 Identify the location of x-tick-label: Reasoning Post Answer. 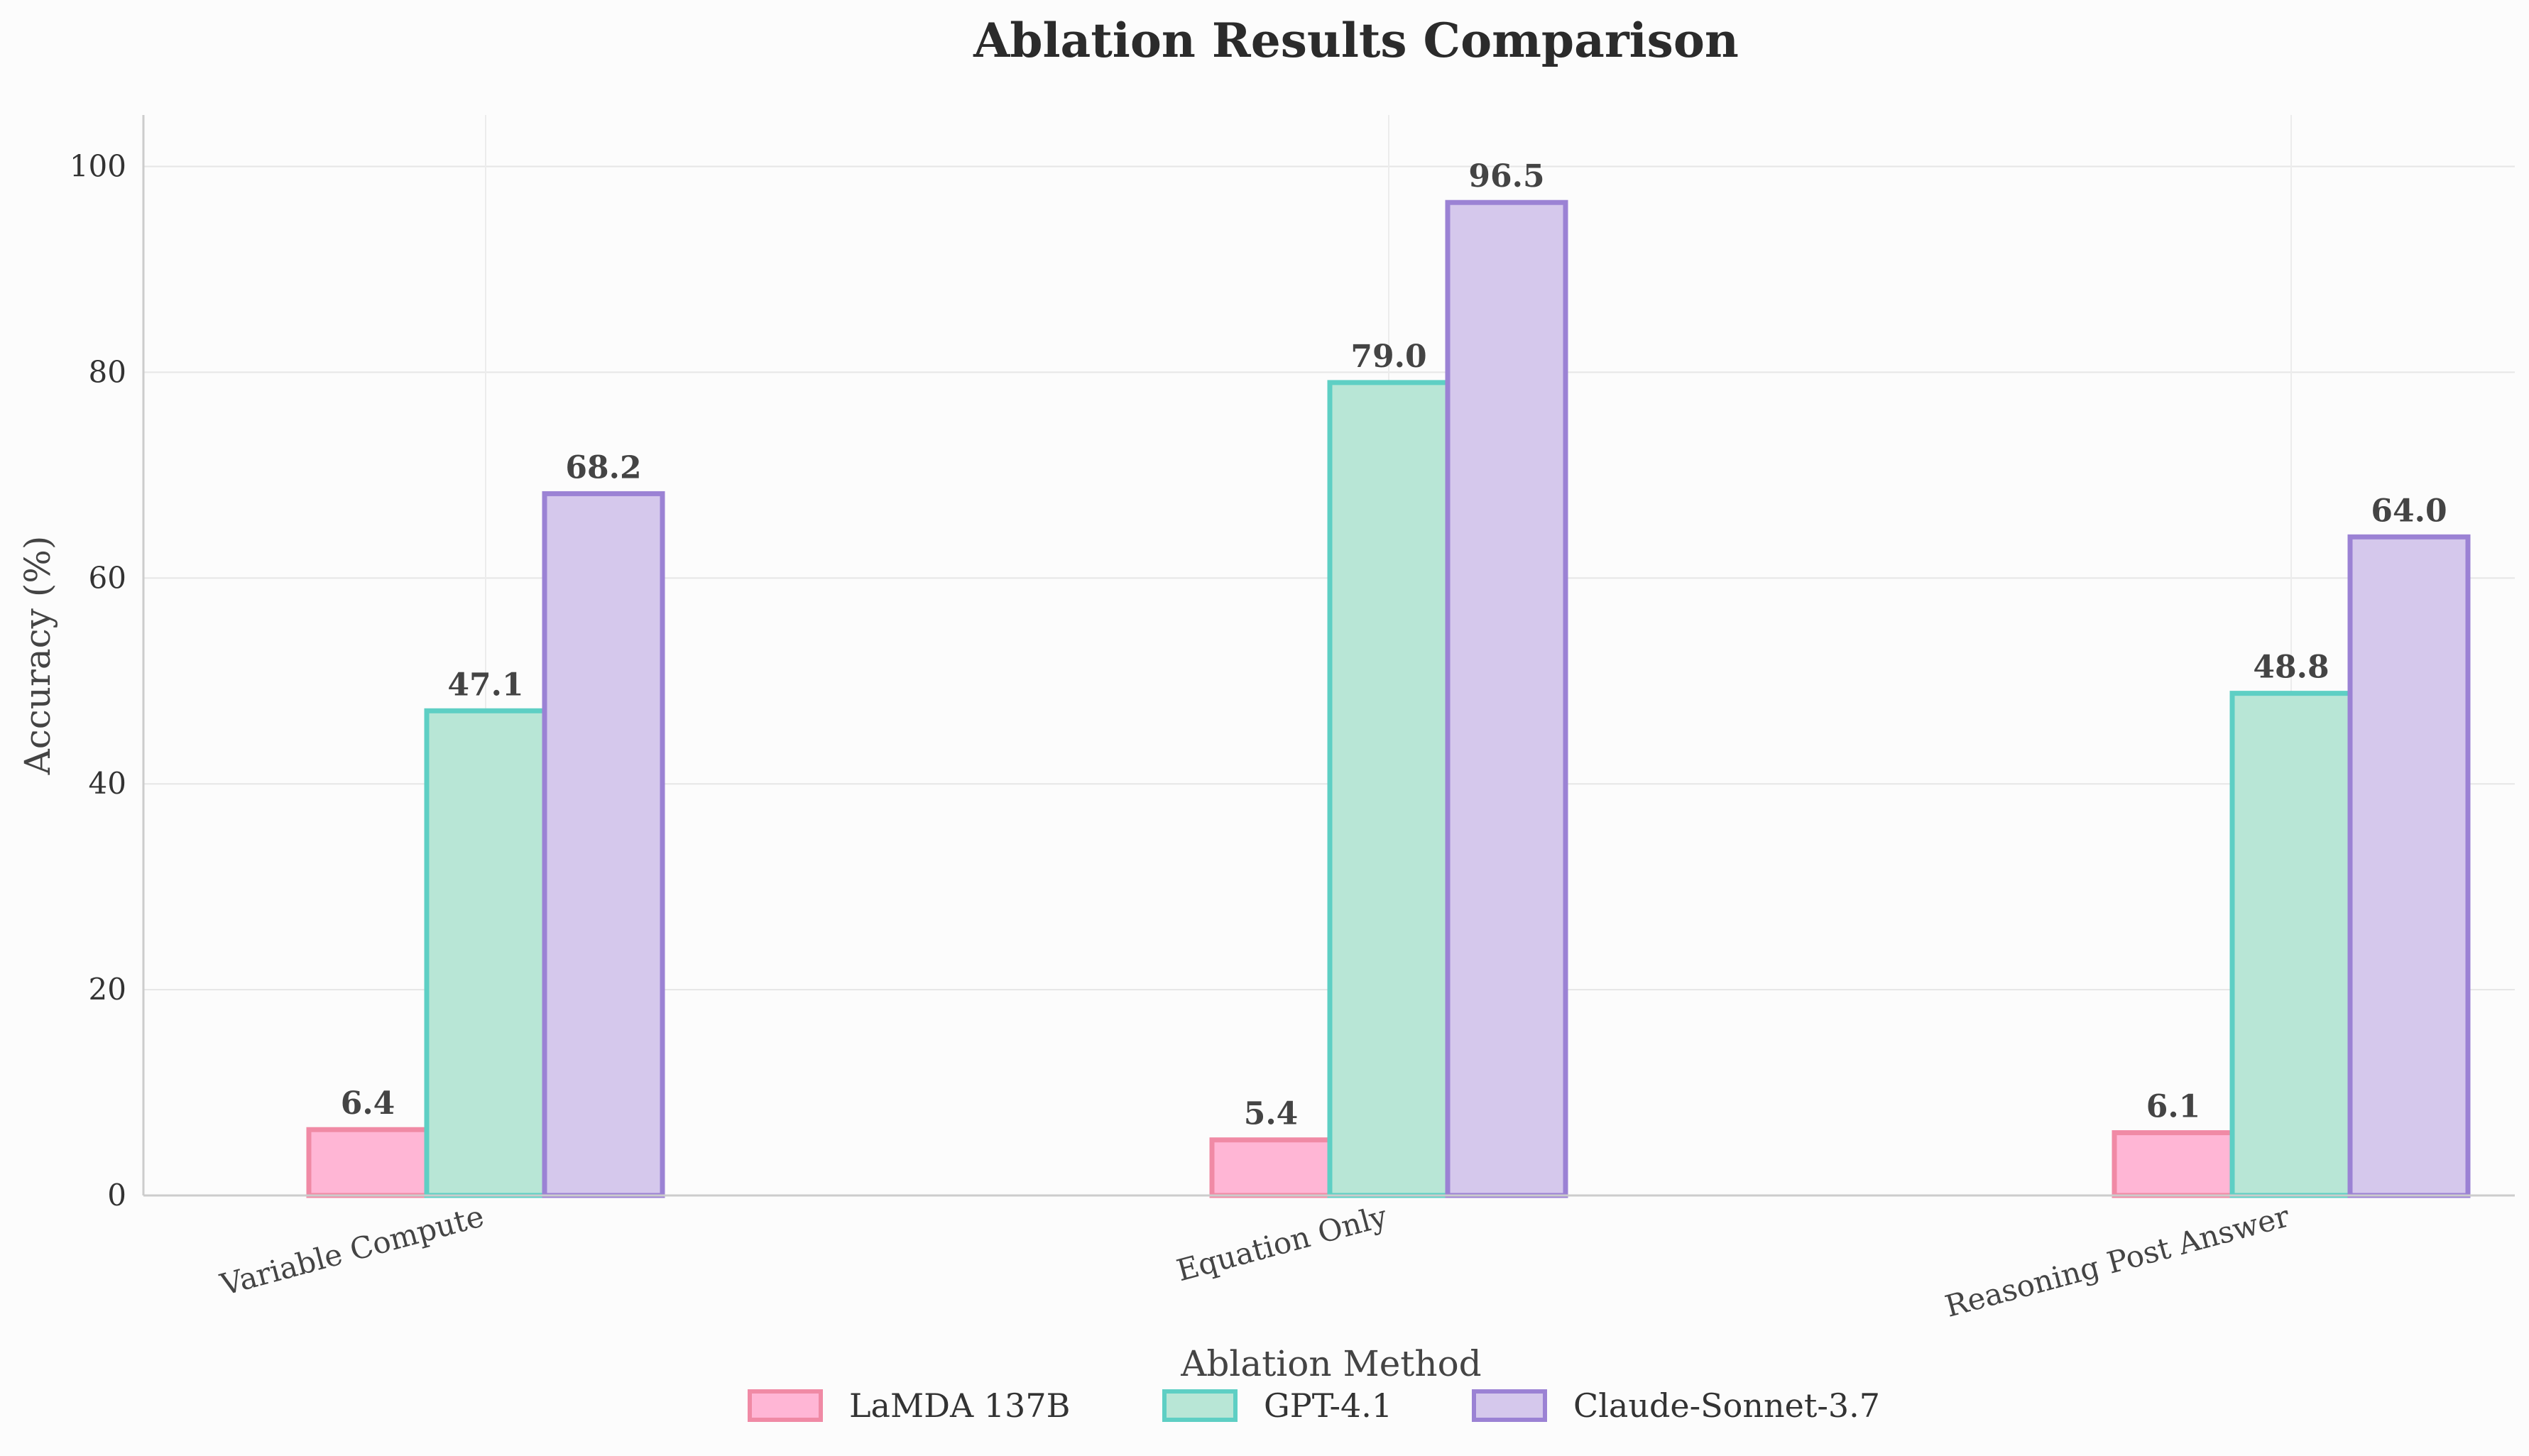
(2117, 1261).